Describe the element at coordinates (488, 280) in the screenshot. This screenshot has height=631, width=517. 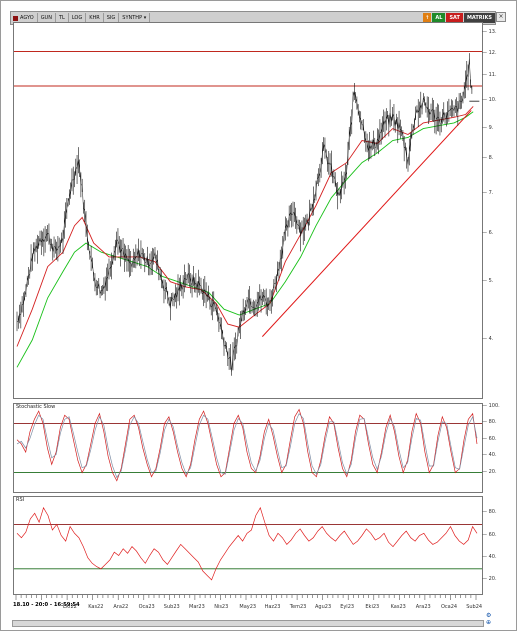
I see `price-y-tick: — 5.` at that location.